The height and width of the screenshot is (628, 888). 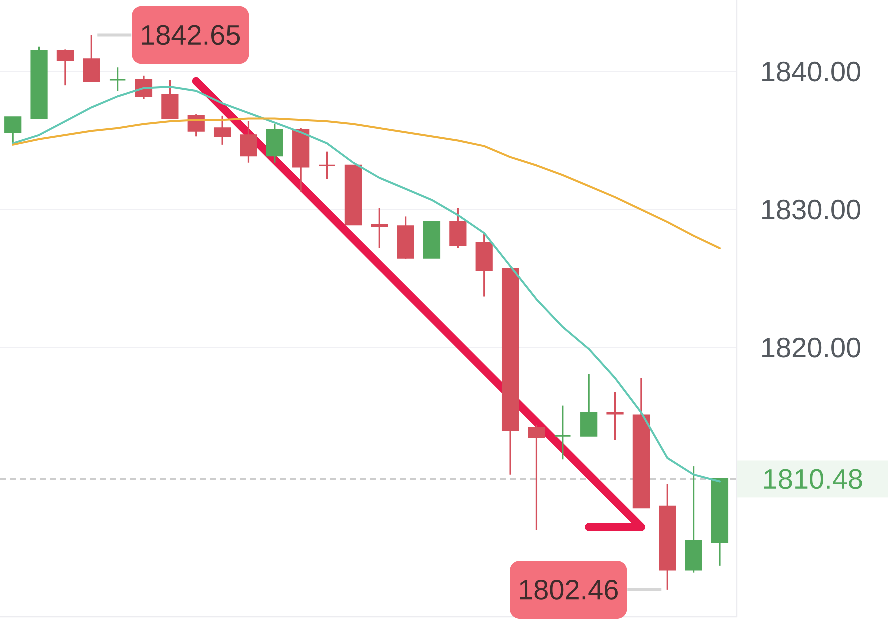 What do you see at coordinates (811, 210) in the screenshot?
I see `y-tick-label: 1830.00` at bounding box center [811, 210].